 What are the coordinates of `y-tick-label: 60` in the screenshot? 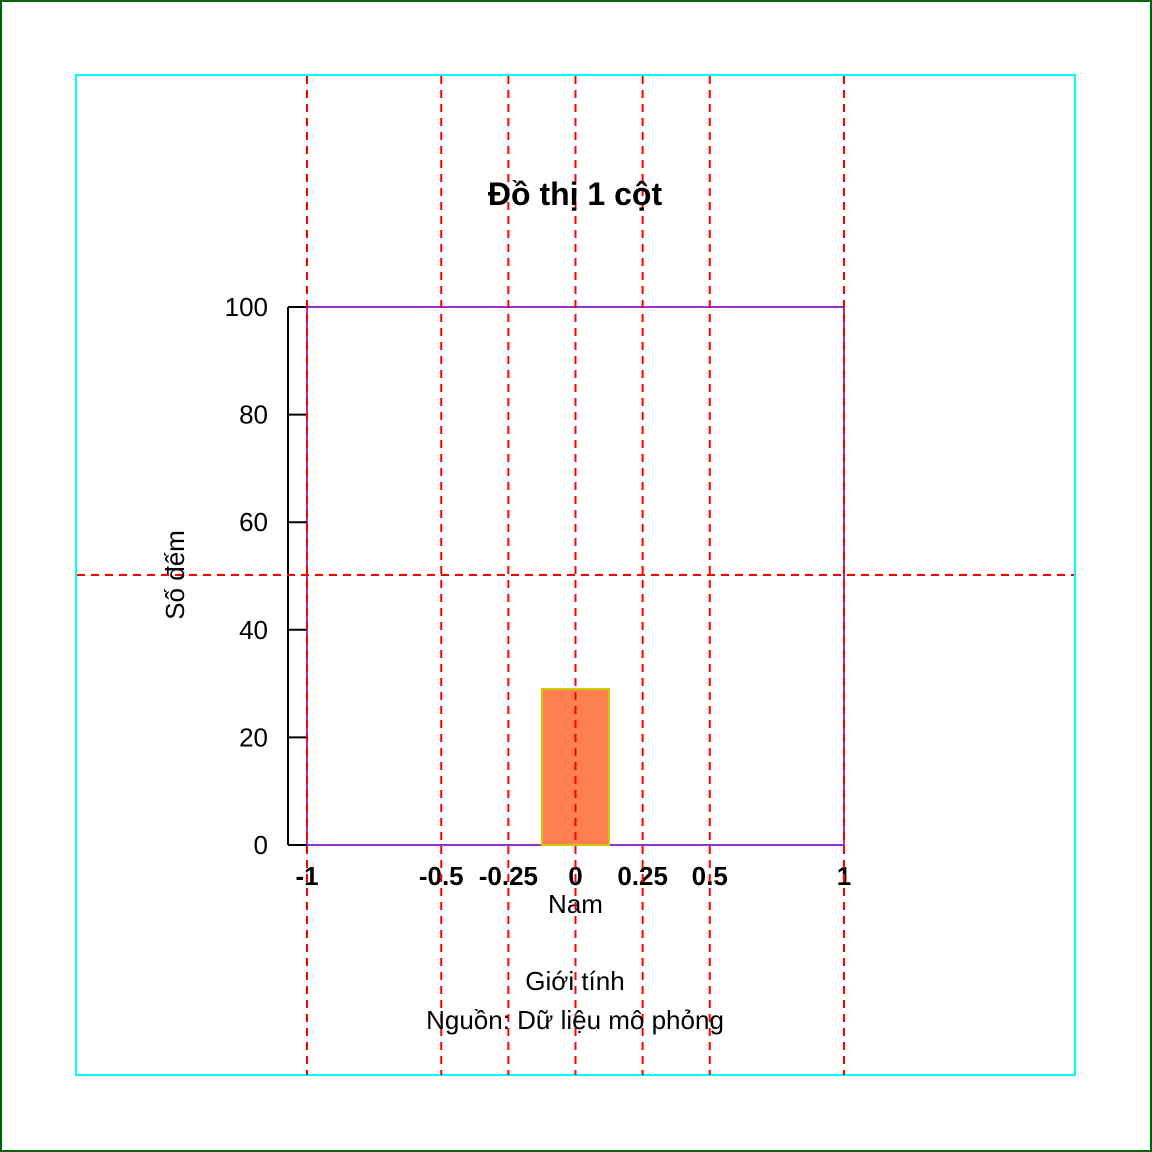 It's located at (253, 522).